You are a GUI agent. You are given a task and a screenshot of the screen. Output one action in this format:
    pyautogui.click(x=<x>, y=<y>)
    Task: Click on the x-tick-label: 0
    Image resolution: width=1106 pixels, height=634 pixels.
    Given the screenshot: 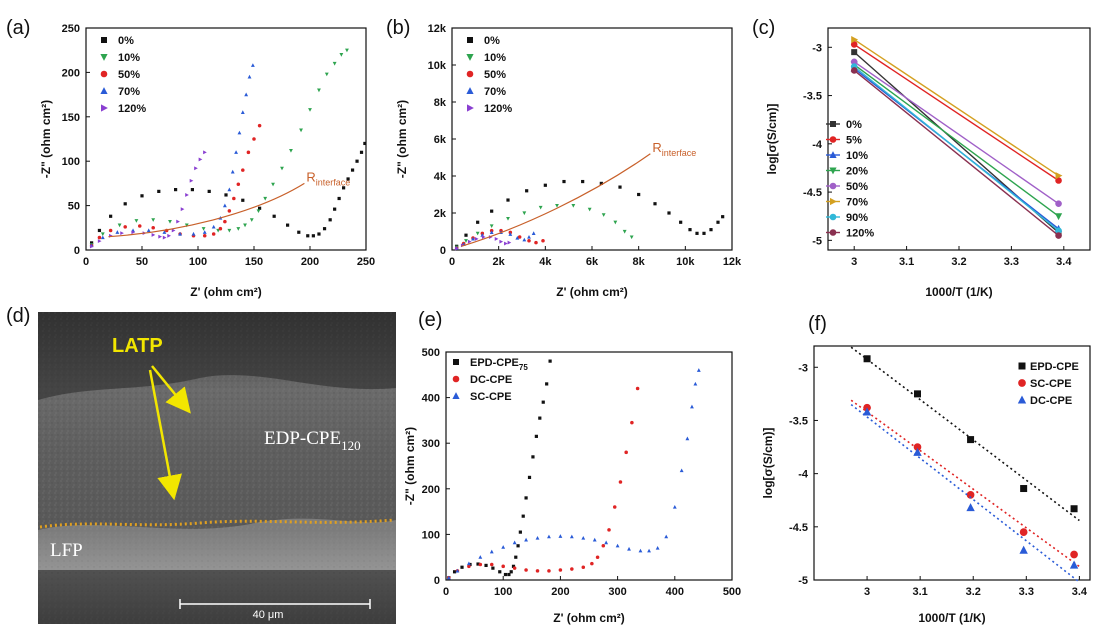 What is the action you would take?
    pyautogui.click(x=86, y=262)
    